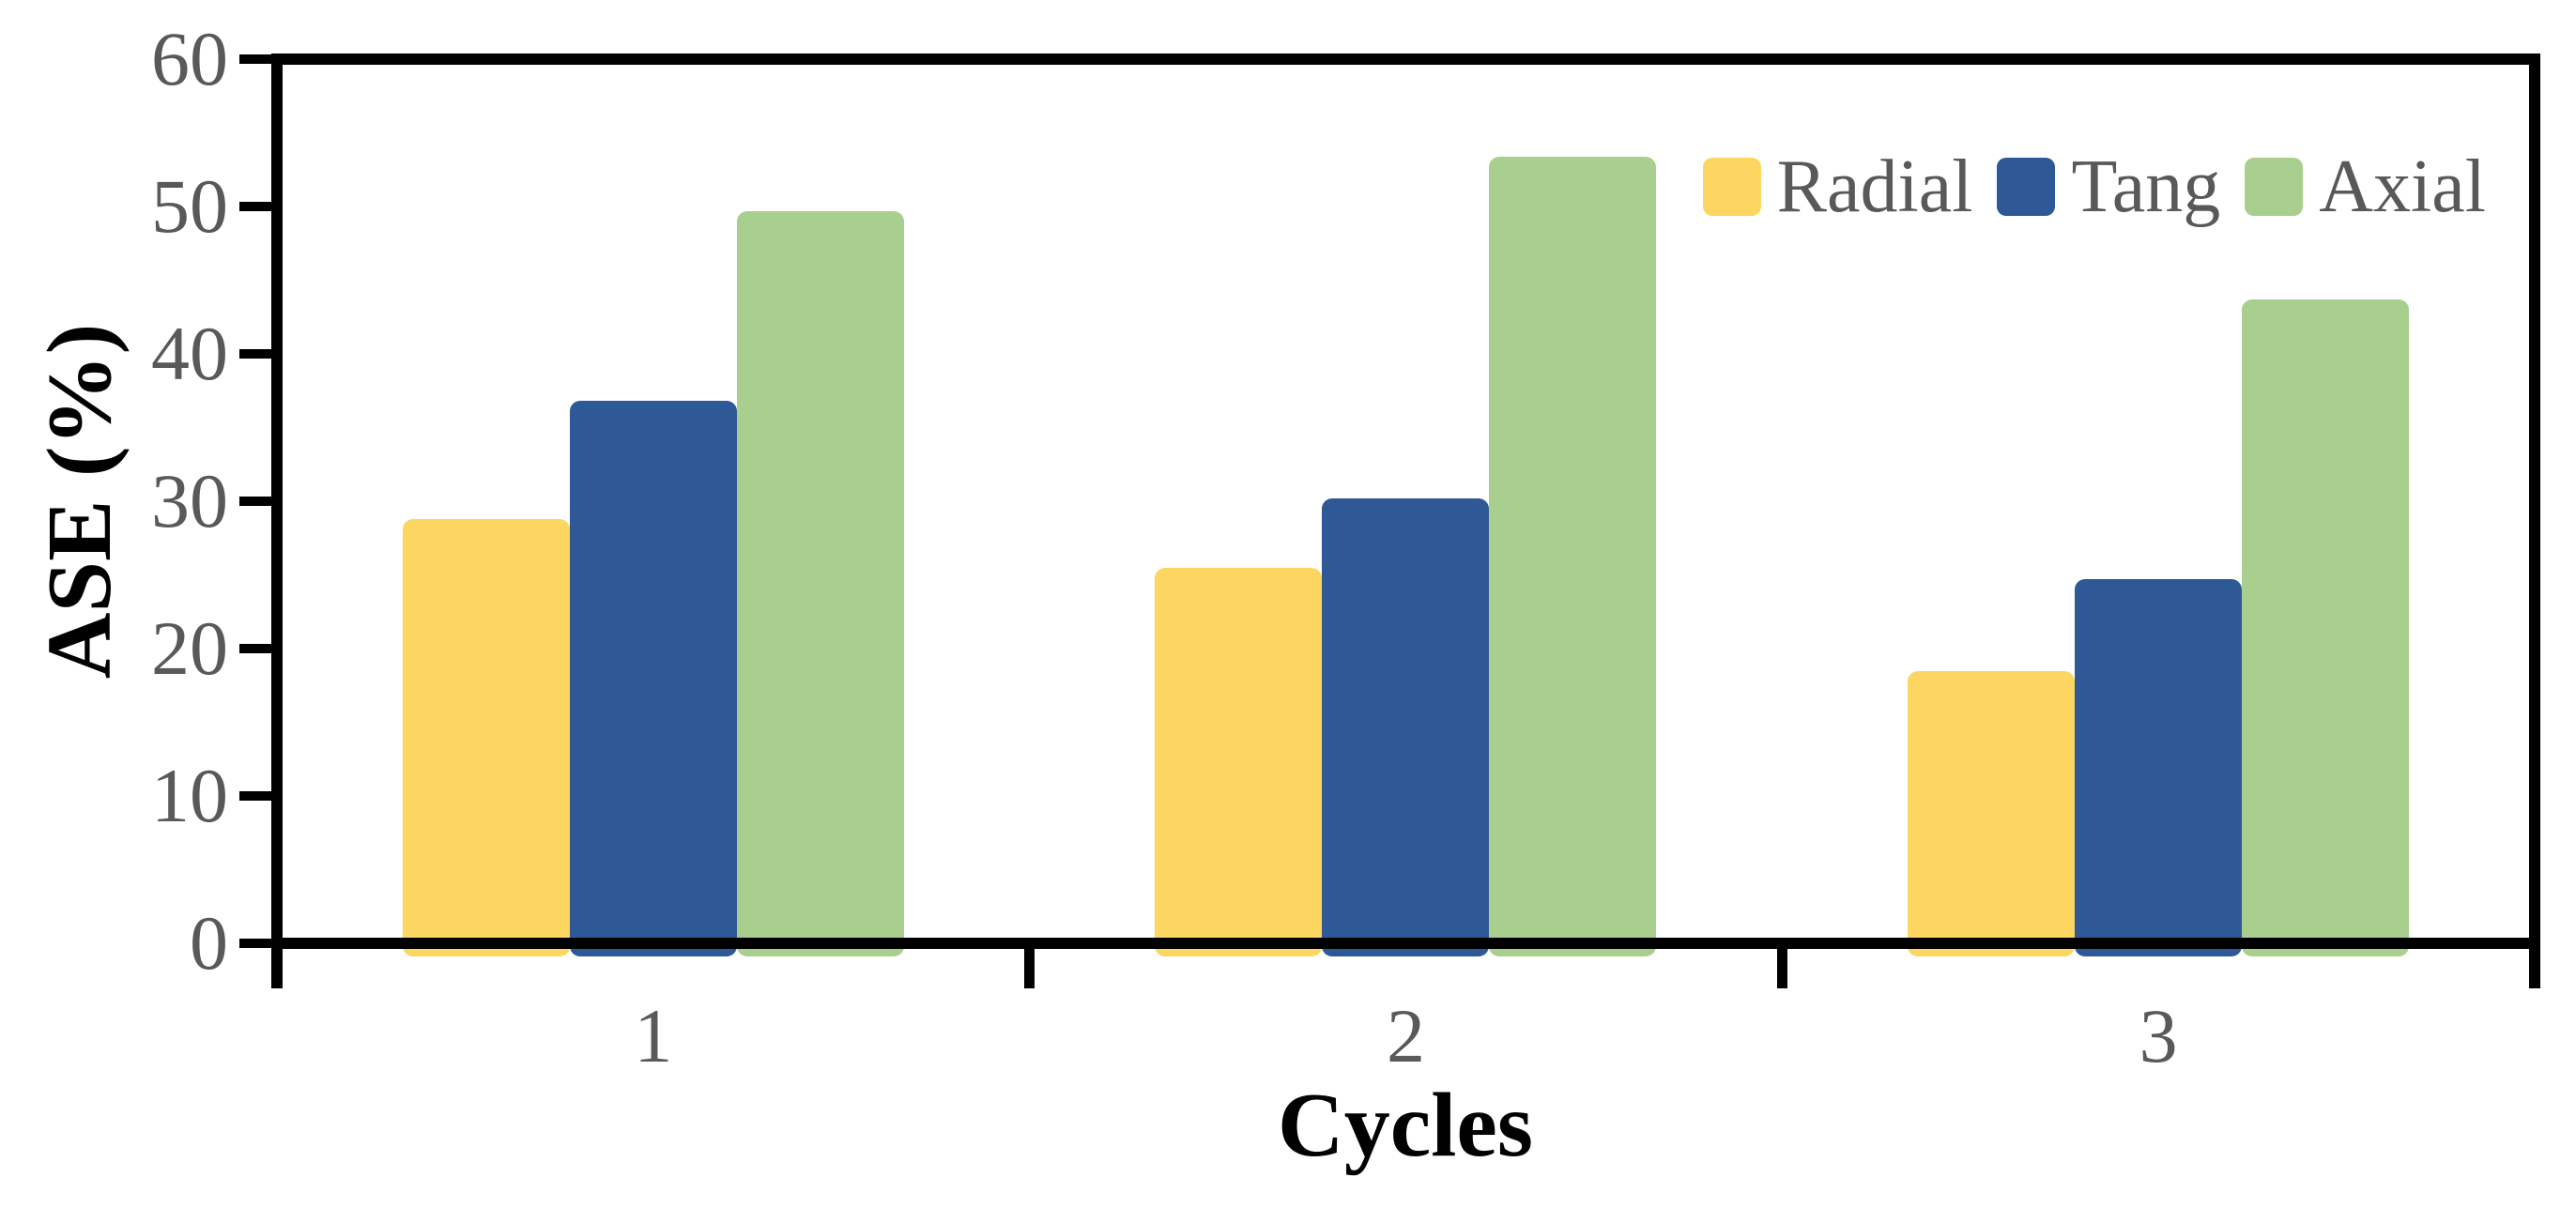 This screenshot has height=1208, width=2576. Describe the element at coordinates (1406, 59) in the screenshot. I see `plot-border-top` at that location.